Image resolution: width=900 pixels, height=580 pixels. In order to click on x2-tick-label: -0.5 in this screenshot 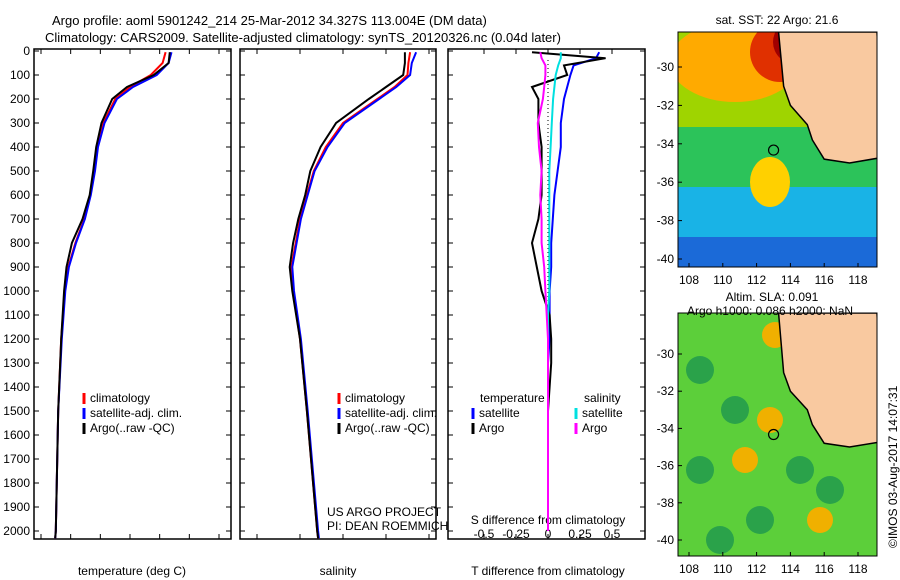, I will do `click(484, 534)`.